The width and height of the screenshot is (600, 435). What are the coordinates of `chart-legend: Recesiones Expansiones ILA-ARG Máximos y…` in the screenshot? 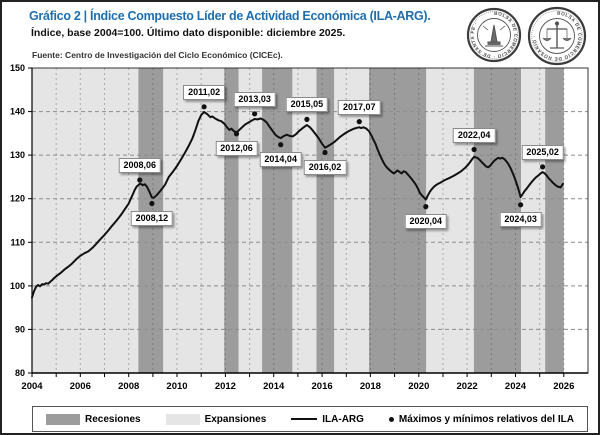 It's located at (310, 419).